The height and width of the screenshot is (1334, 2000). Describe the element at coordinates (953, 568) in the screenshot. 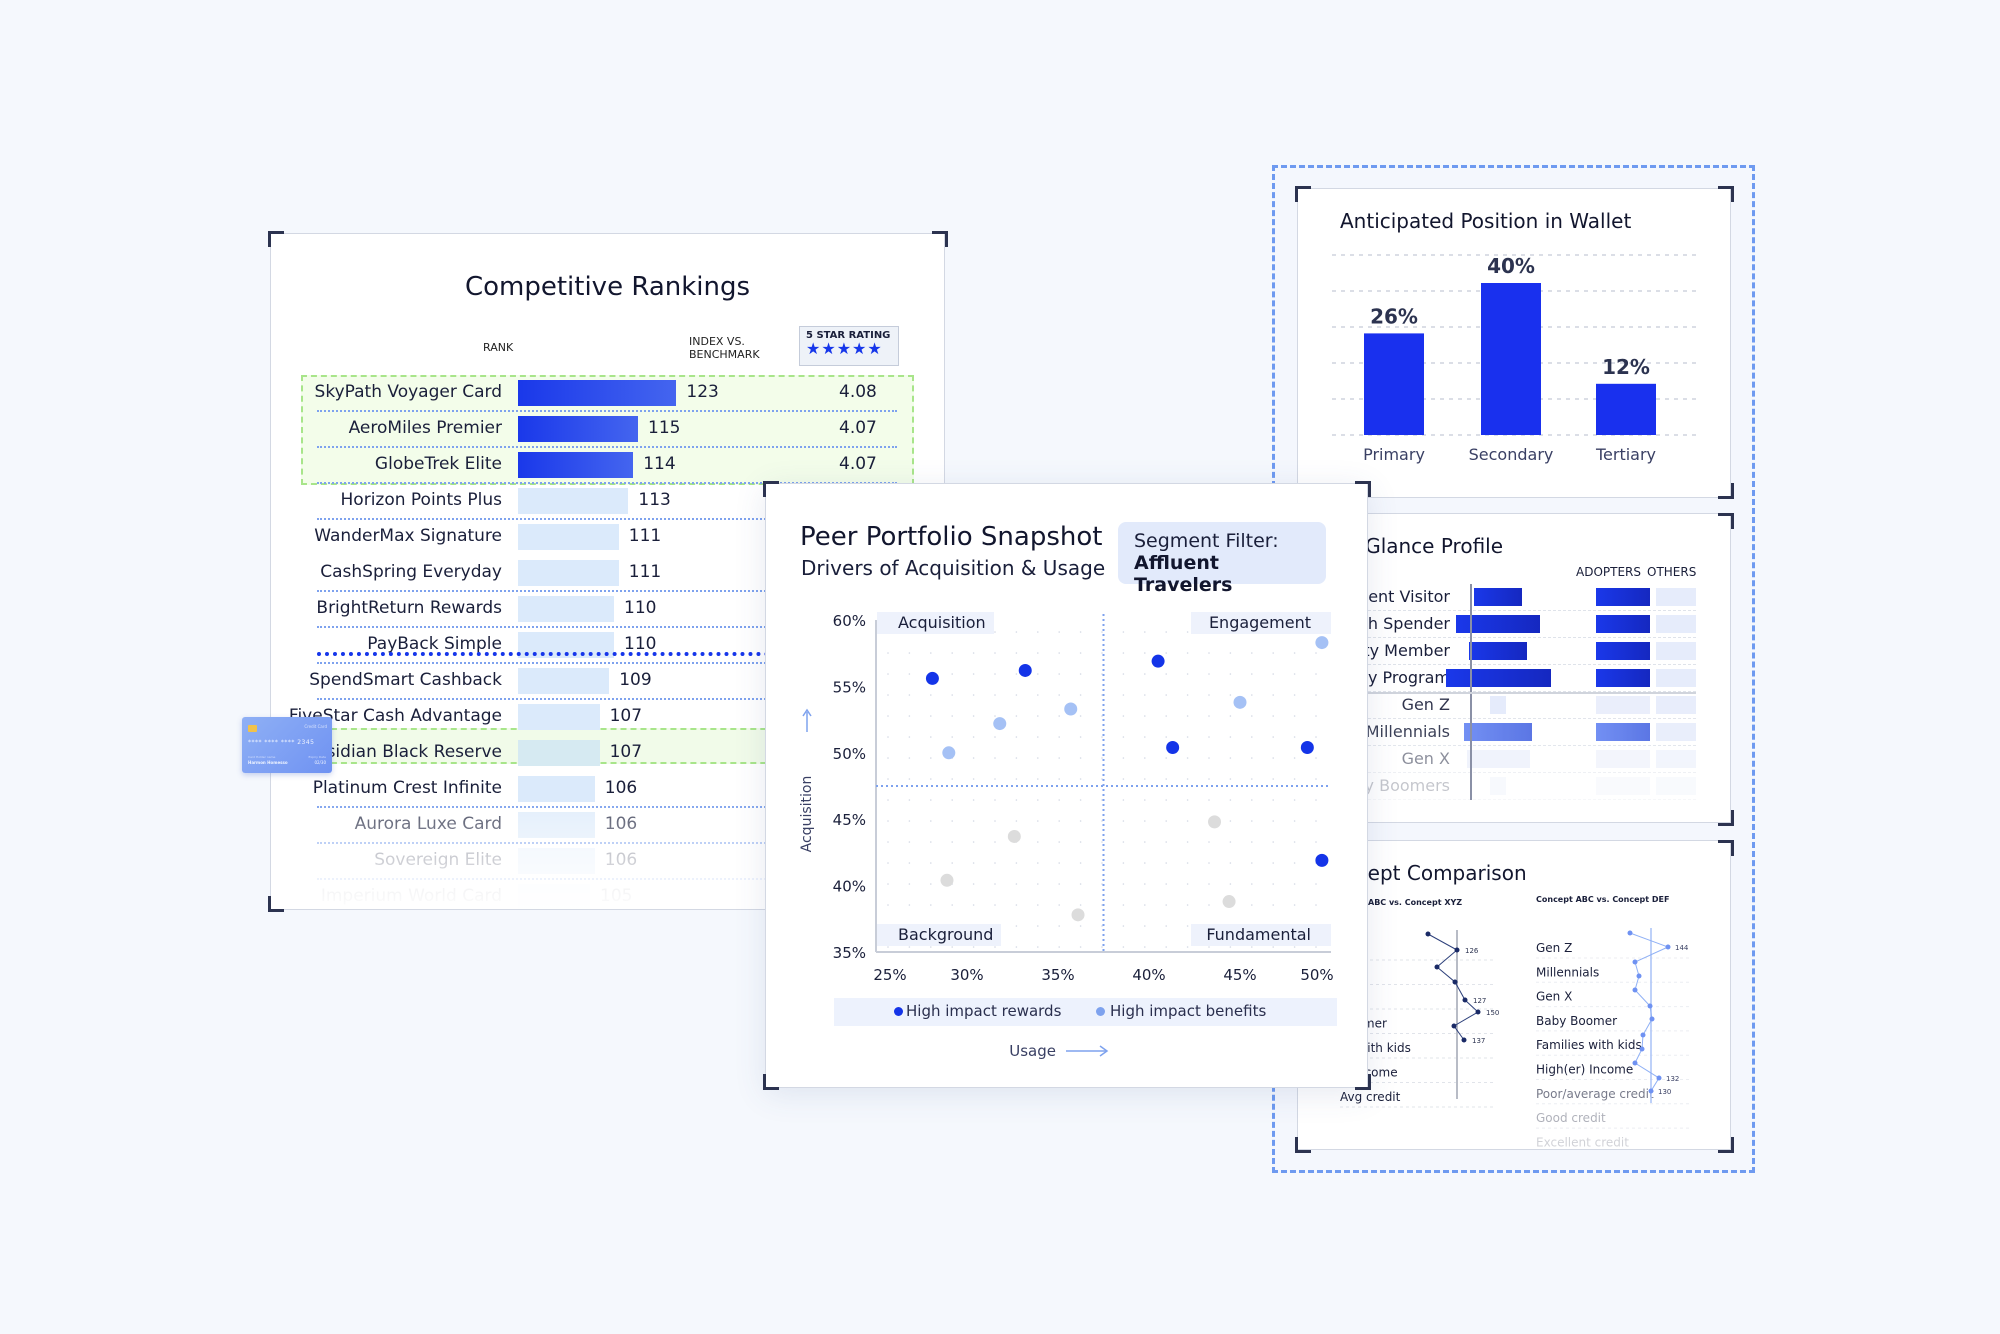

I see `scatter-subtitle: Drivers of Acquisition & Usage` at that location.